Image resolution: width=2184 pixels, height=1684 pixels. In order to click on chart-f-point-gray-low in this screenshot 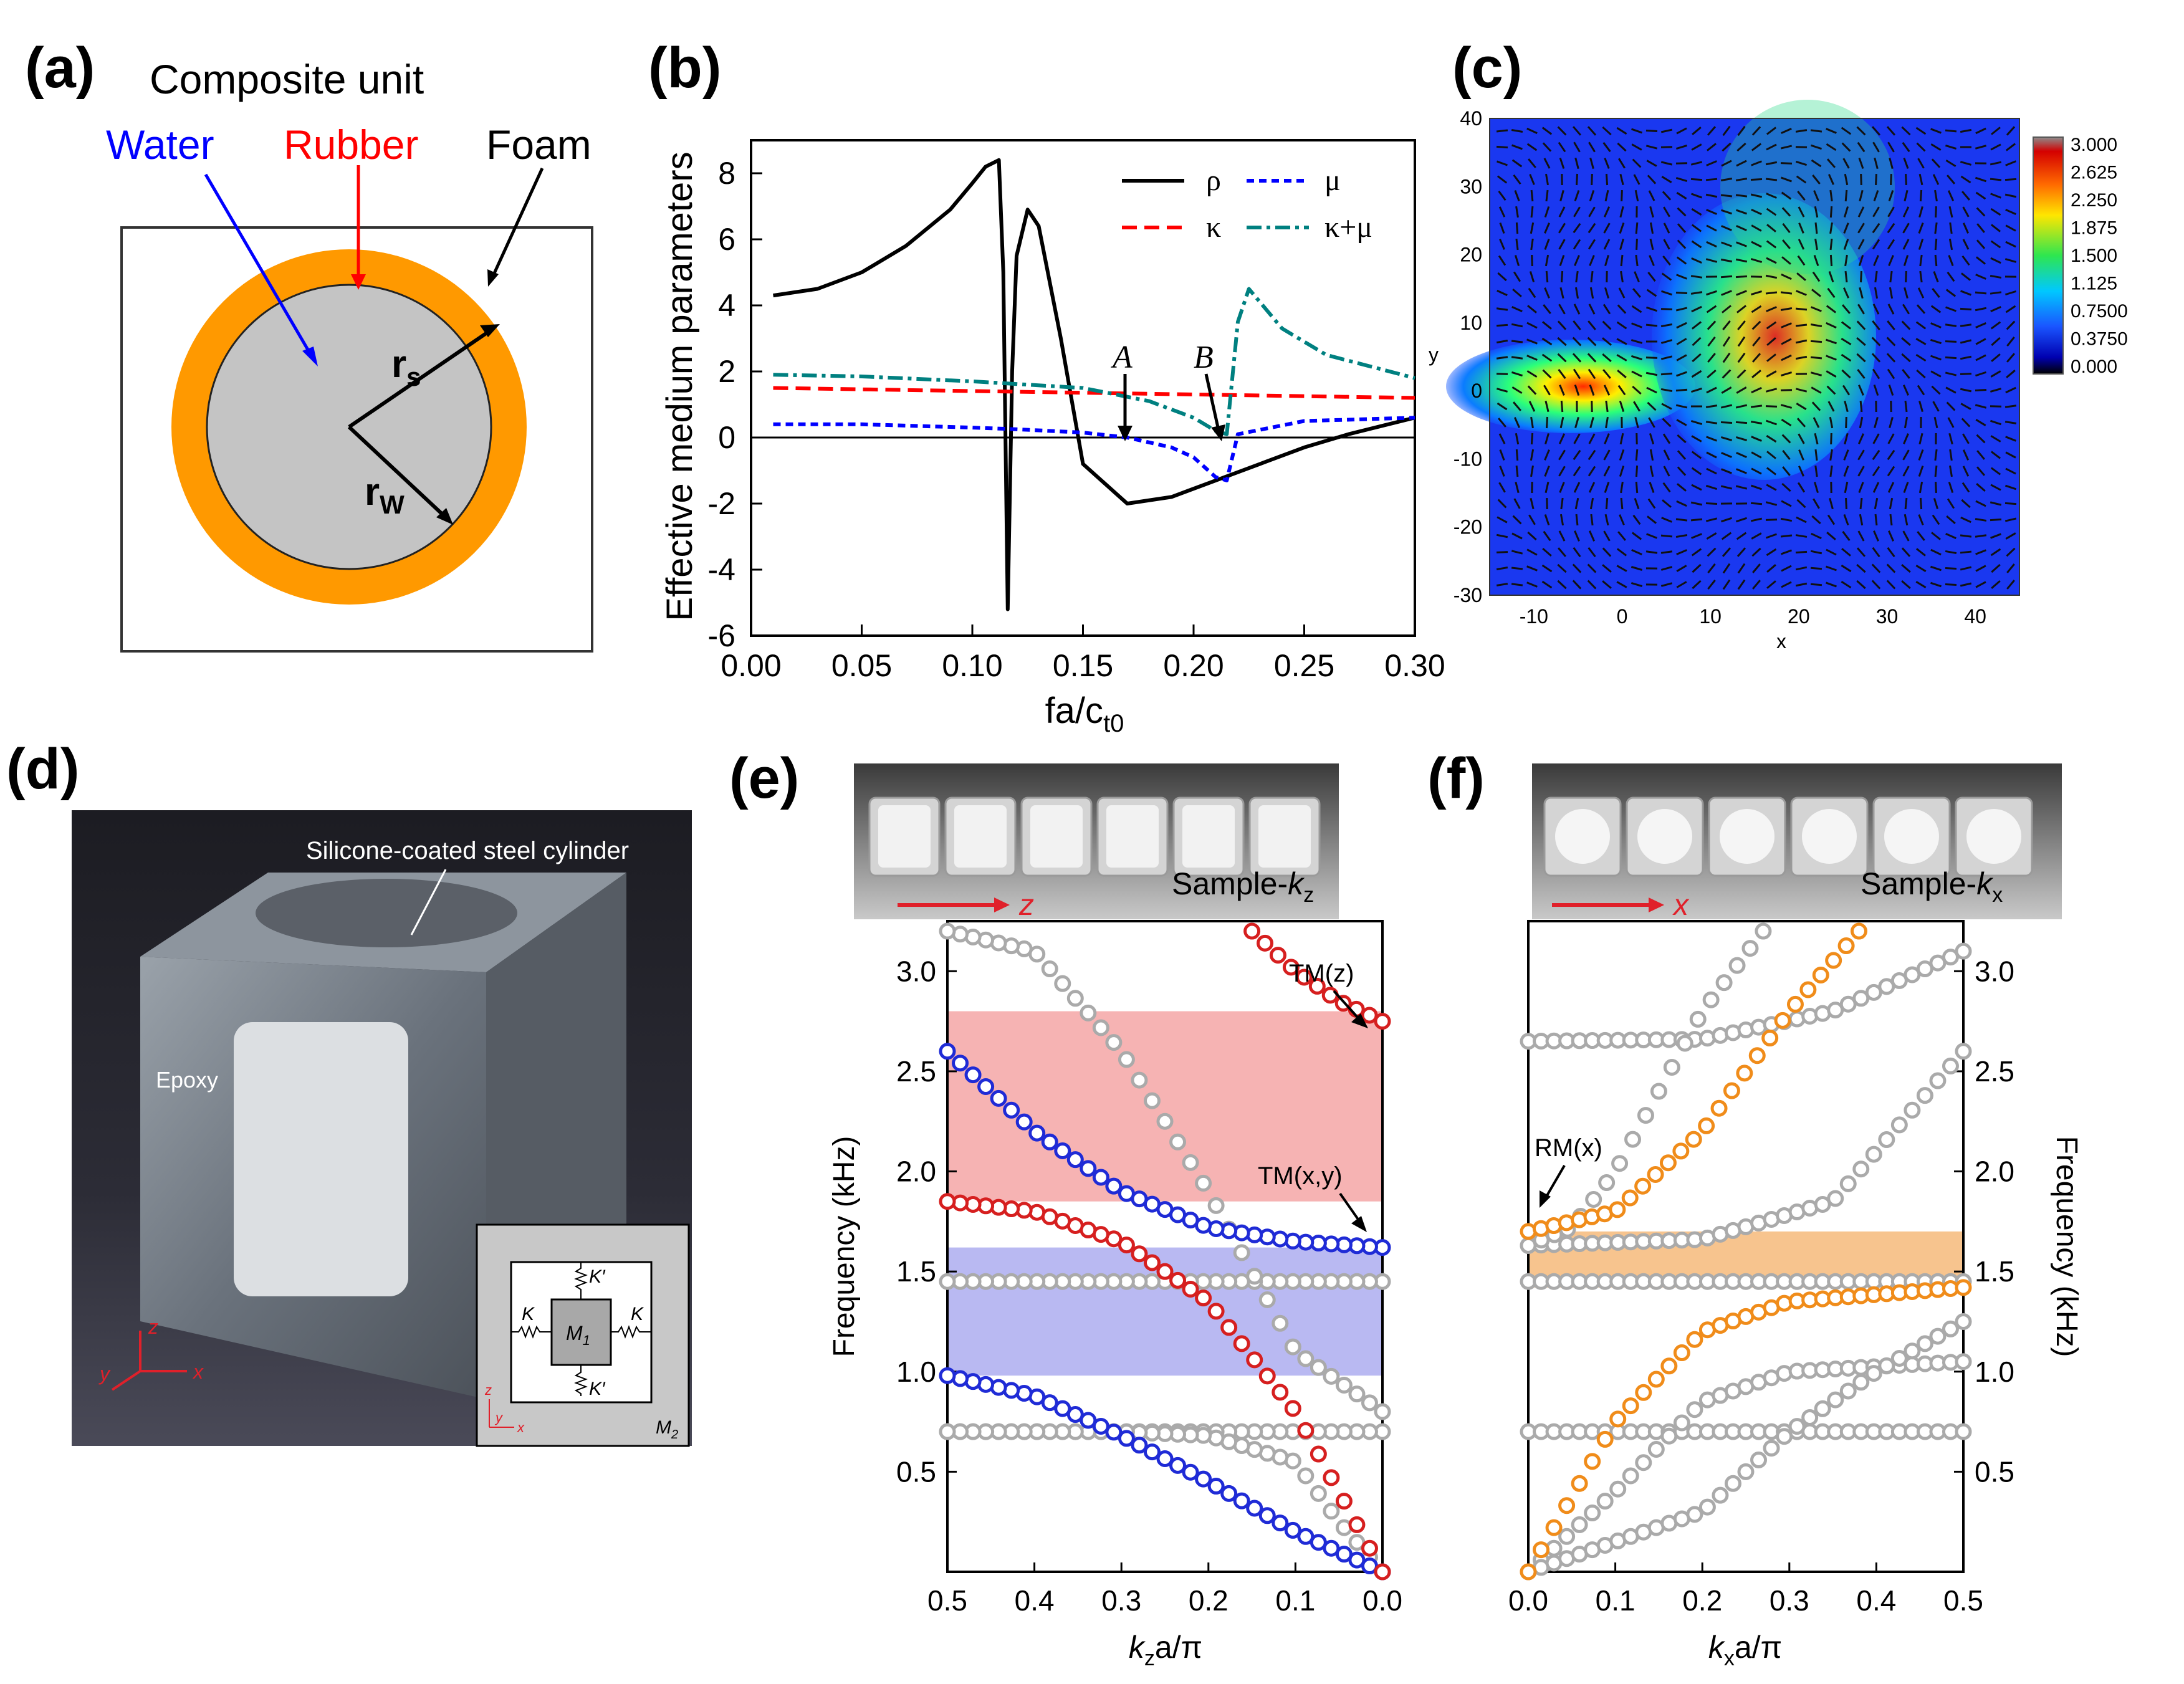, I will do `click(1874, 1374)`.